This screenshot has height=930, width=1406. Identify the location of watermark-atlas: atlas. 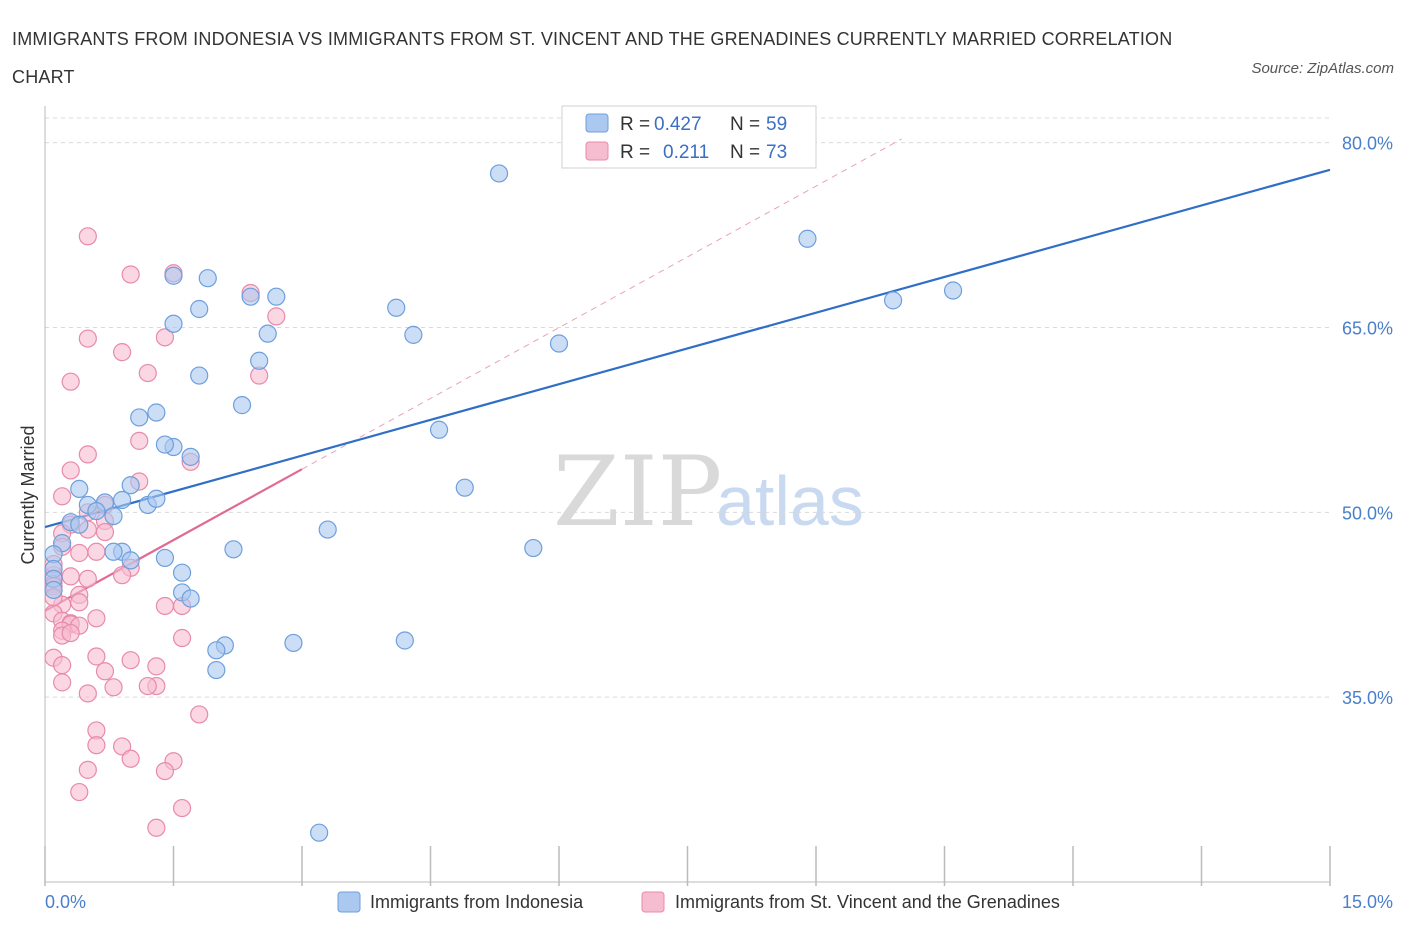
(790, 501).